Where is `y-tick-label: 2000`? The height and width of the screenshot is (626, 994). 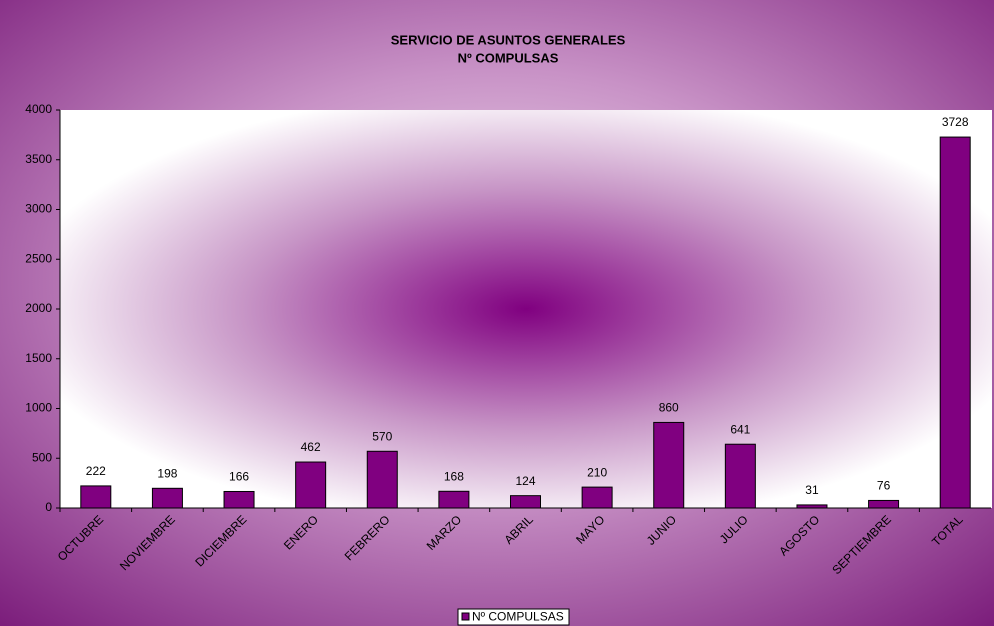
y-tick-label: 2000 is located at coordinates (38, 308).